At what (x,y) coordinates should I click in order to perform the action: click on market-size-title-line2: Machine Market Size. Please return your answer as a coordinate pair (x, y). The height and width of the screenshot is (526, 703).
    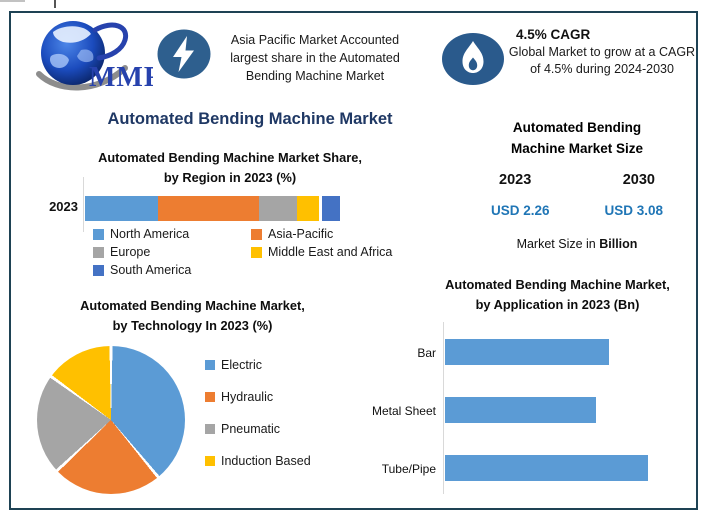
    Looking at the image, I should click on (577, 148).